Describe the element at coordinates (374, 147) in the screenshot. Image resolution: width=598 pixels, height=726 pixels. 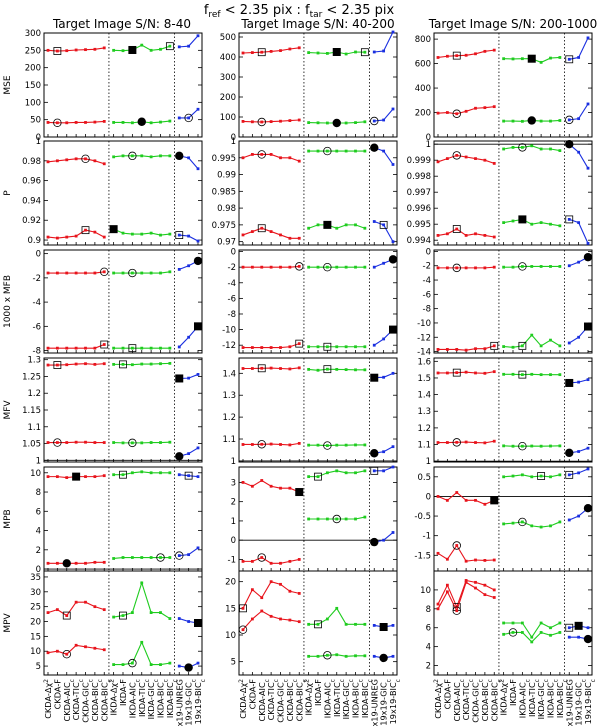
I see `best-circle-marker` at that location.